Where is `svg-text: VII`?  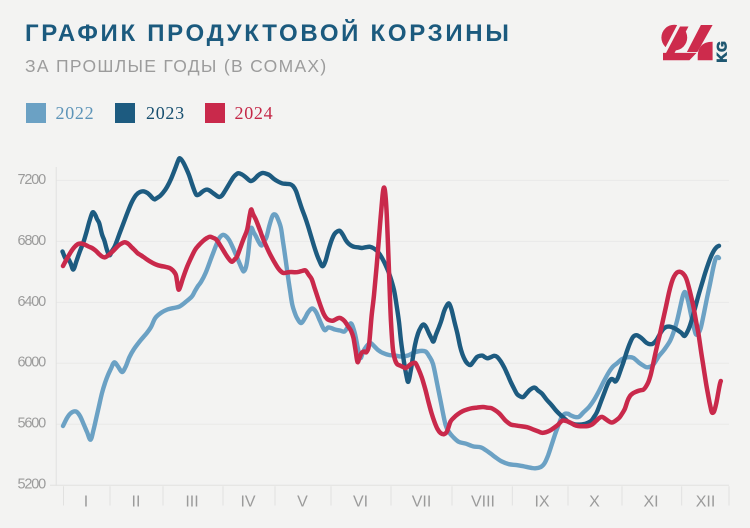 svg-text: VII is located at coordinates (422, 502).